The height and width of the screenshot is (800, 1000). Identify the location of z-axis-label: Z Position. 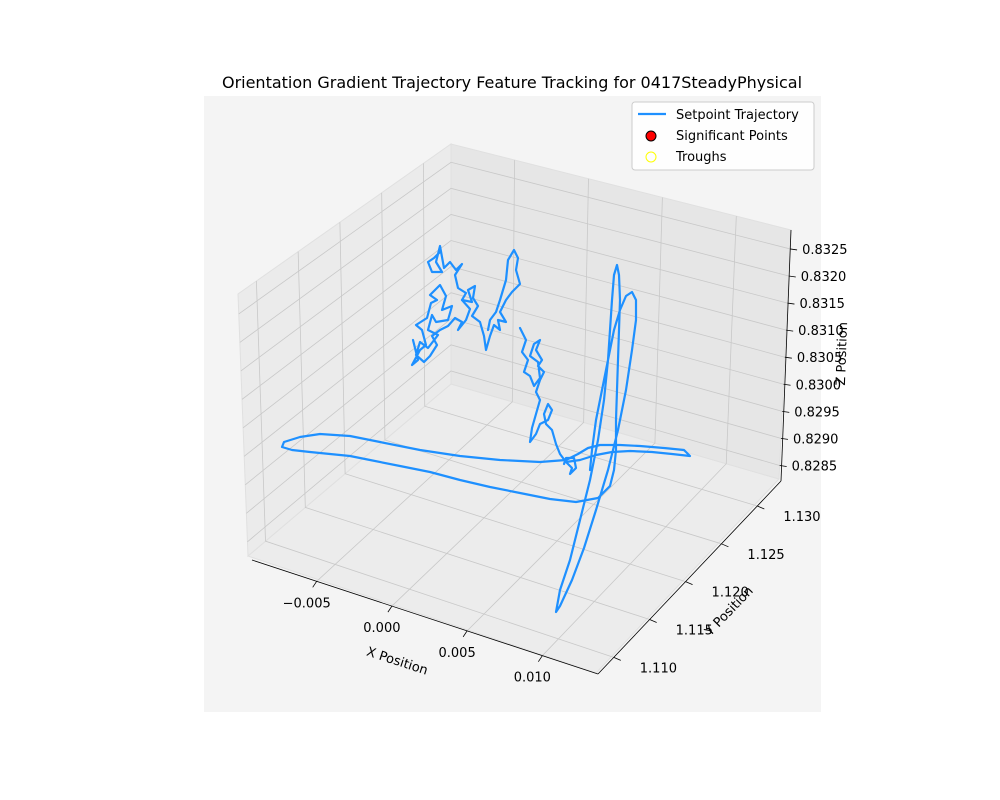
(842, 354).